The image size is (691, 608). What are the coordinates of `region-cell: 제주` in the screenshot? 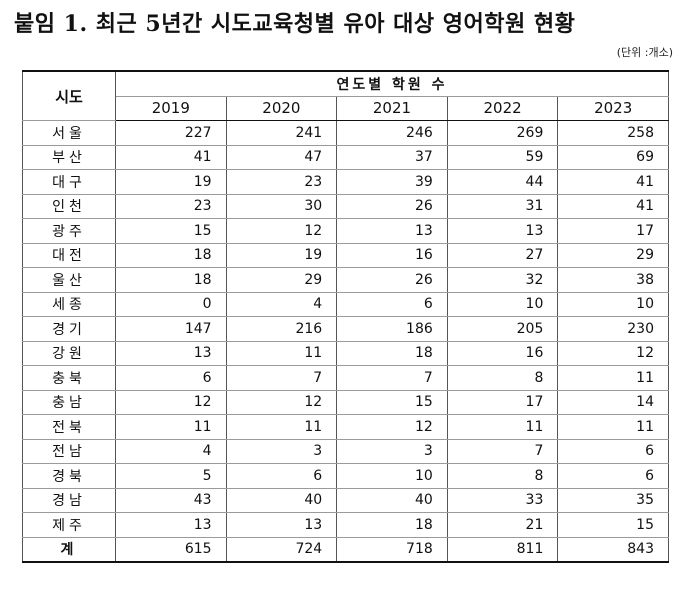 It's located at (69, 525).